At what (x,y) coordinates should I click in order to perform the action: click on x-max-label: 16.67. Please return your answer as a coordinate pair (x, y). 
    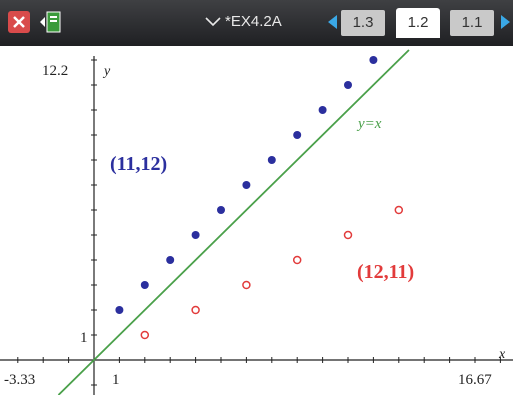
    Looking at the image, I should click on (475, 380).